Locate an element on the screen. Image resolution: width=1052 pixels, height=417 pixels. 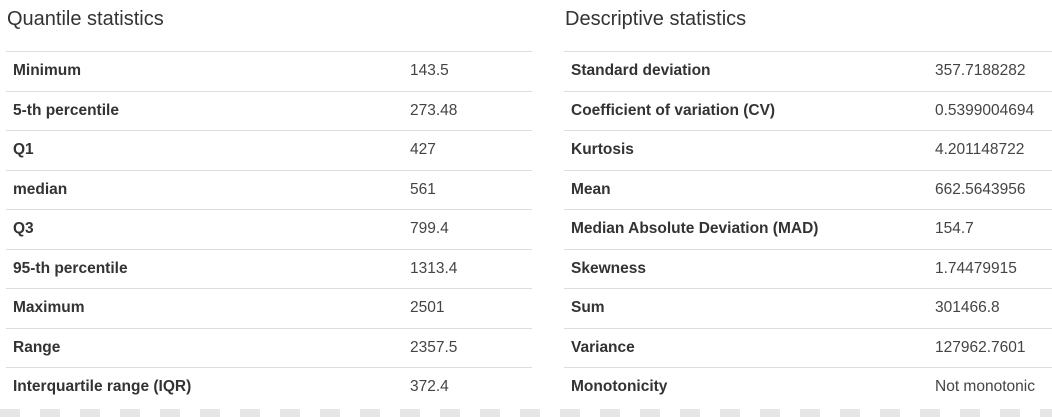
stat-label: Median Absolute Deviation (MAD) is located at coordinates (746, 229).